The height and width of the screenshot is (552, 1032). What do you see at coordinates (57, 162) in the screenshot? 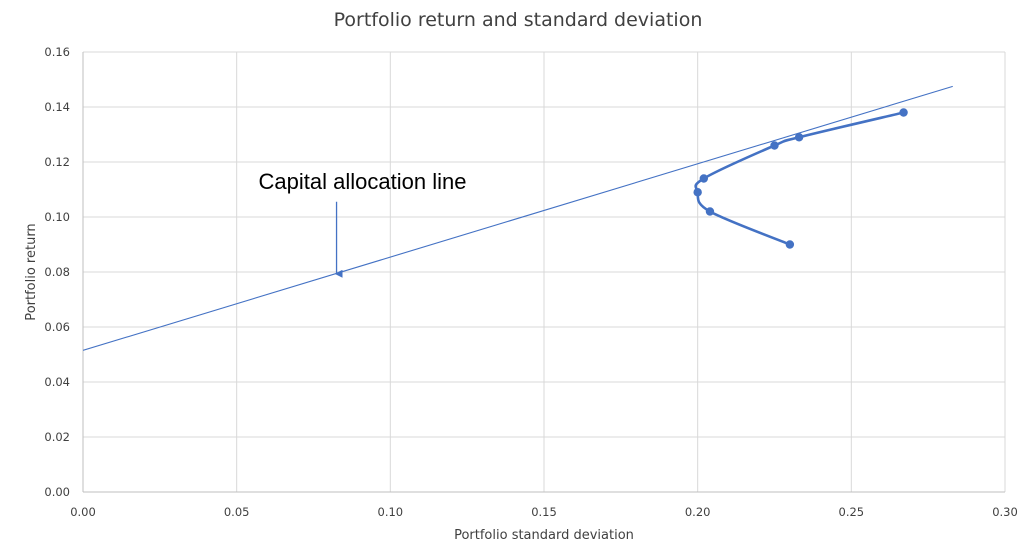
I see `y-tick-label: 0.12` at bounding box center [57, 162].